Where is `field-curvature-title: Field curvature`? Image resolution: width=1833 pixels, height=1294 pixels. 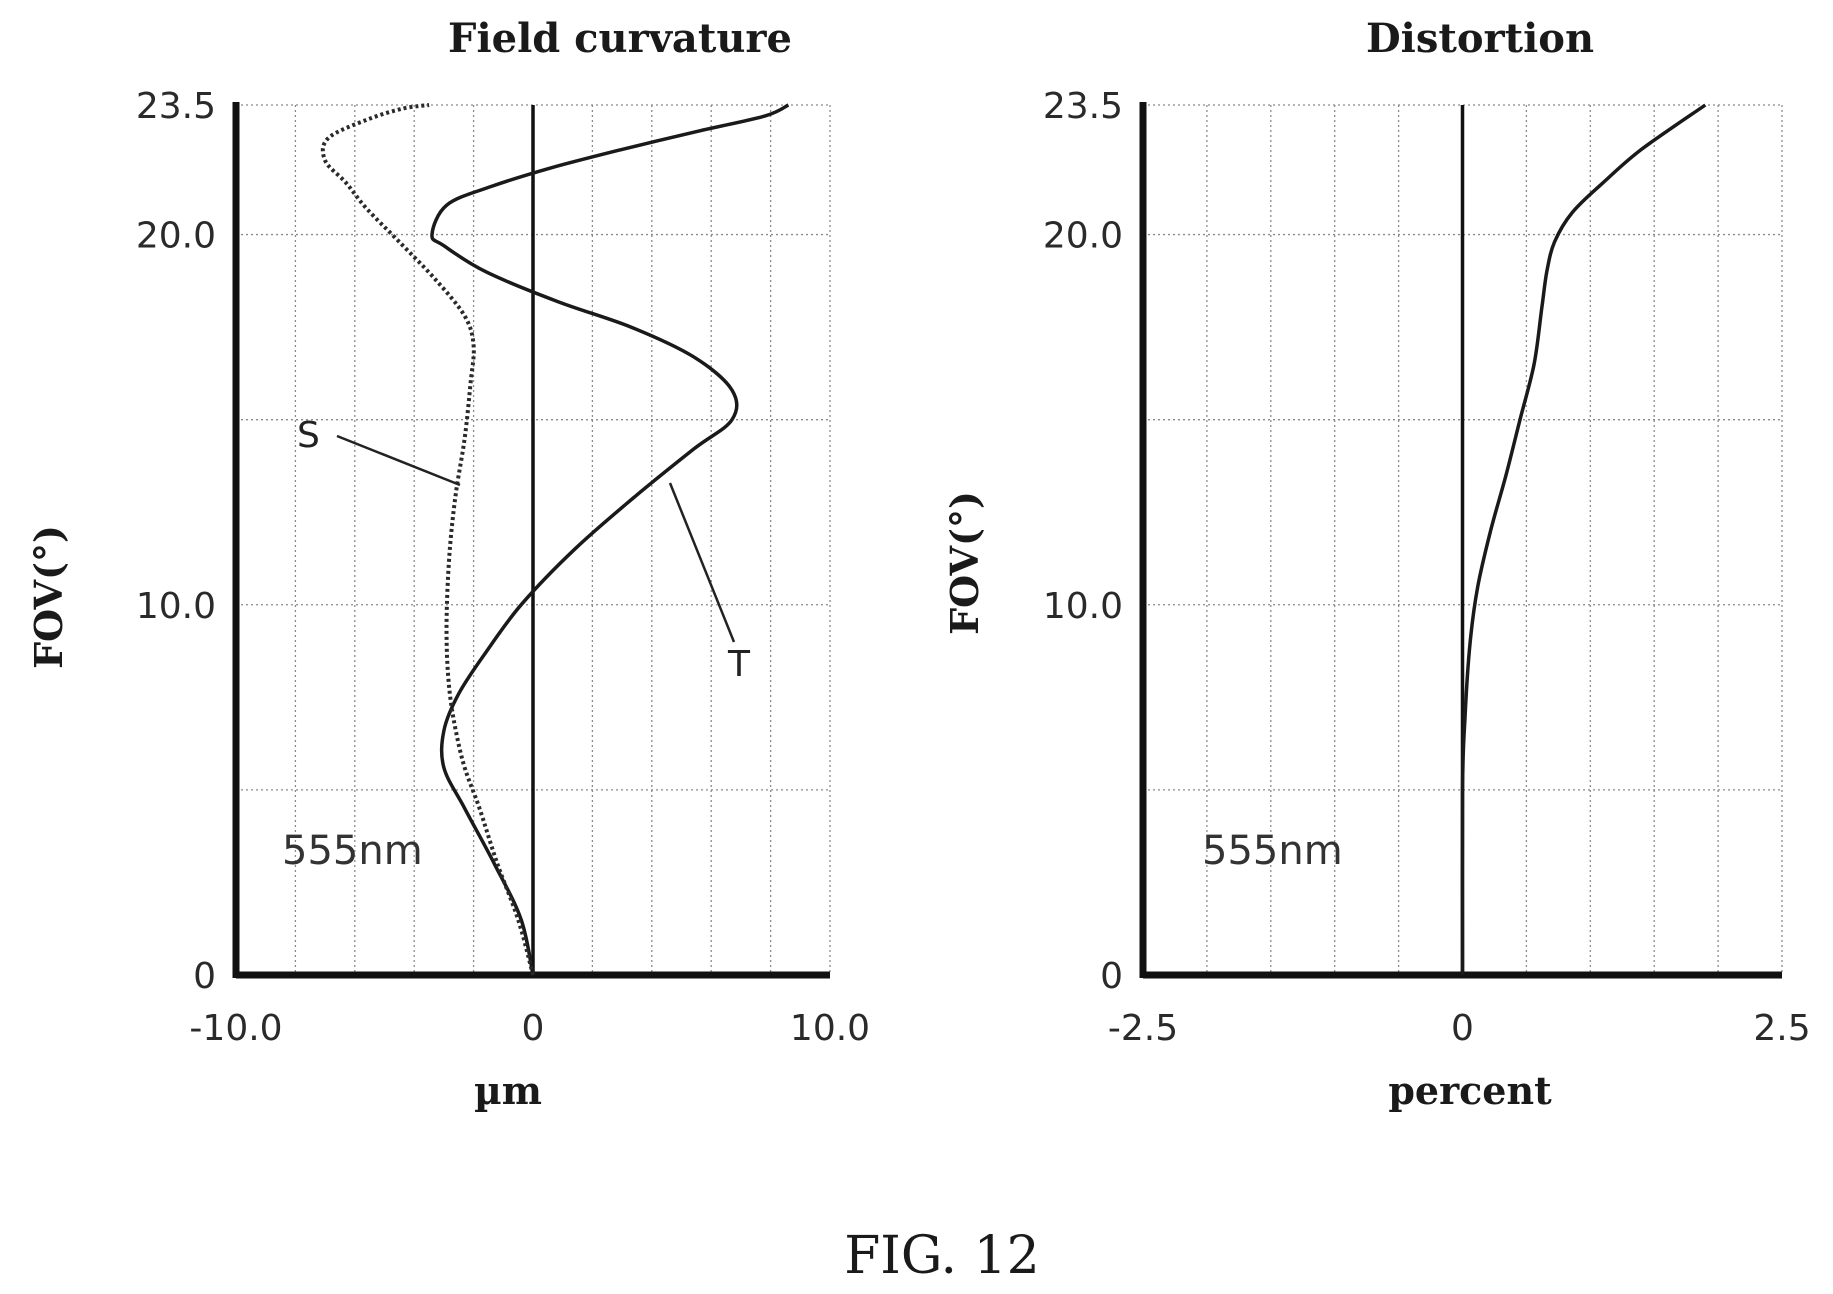
field-curvature-title: Field curvature is located at coordinates (620, 38).